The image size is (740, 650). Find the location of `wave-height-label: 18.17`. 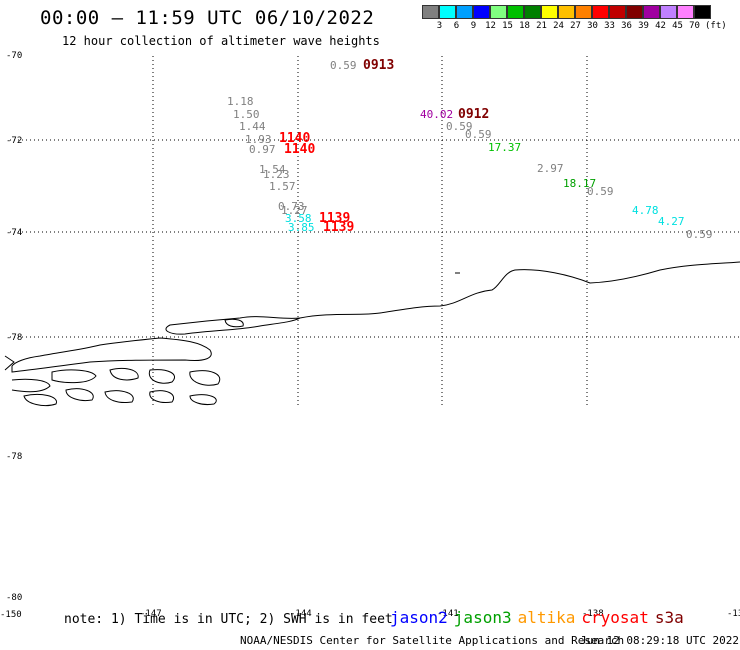

wave-height-label: 18.17 is located at coordinates (579, 183).